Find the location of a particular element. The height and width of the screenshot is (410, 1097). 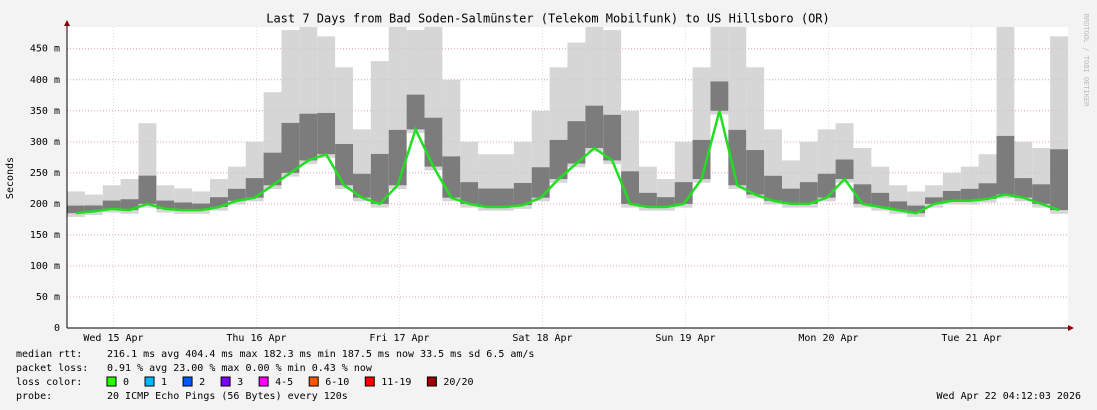

x-tick-label: Thu 16 Apr is located at coordinates (256, 338).